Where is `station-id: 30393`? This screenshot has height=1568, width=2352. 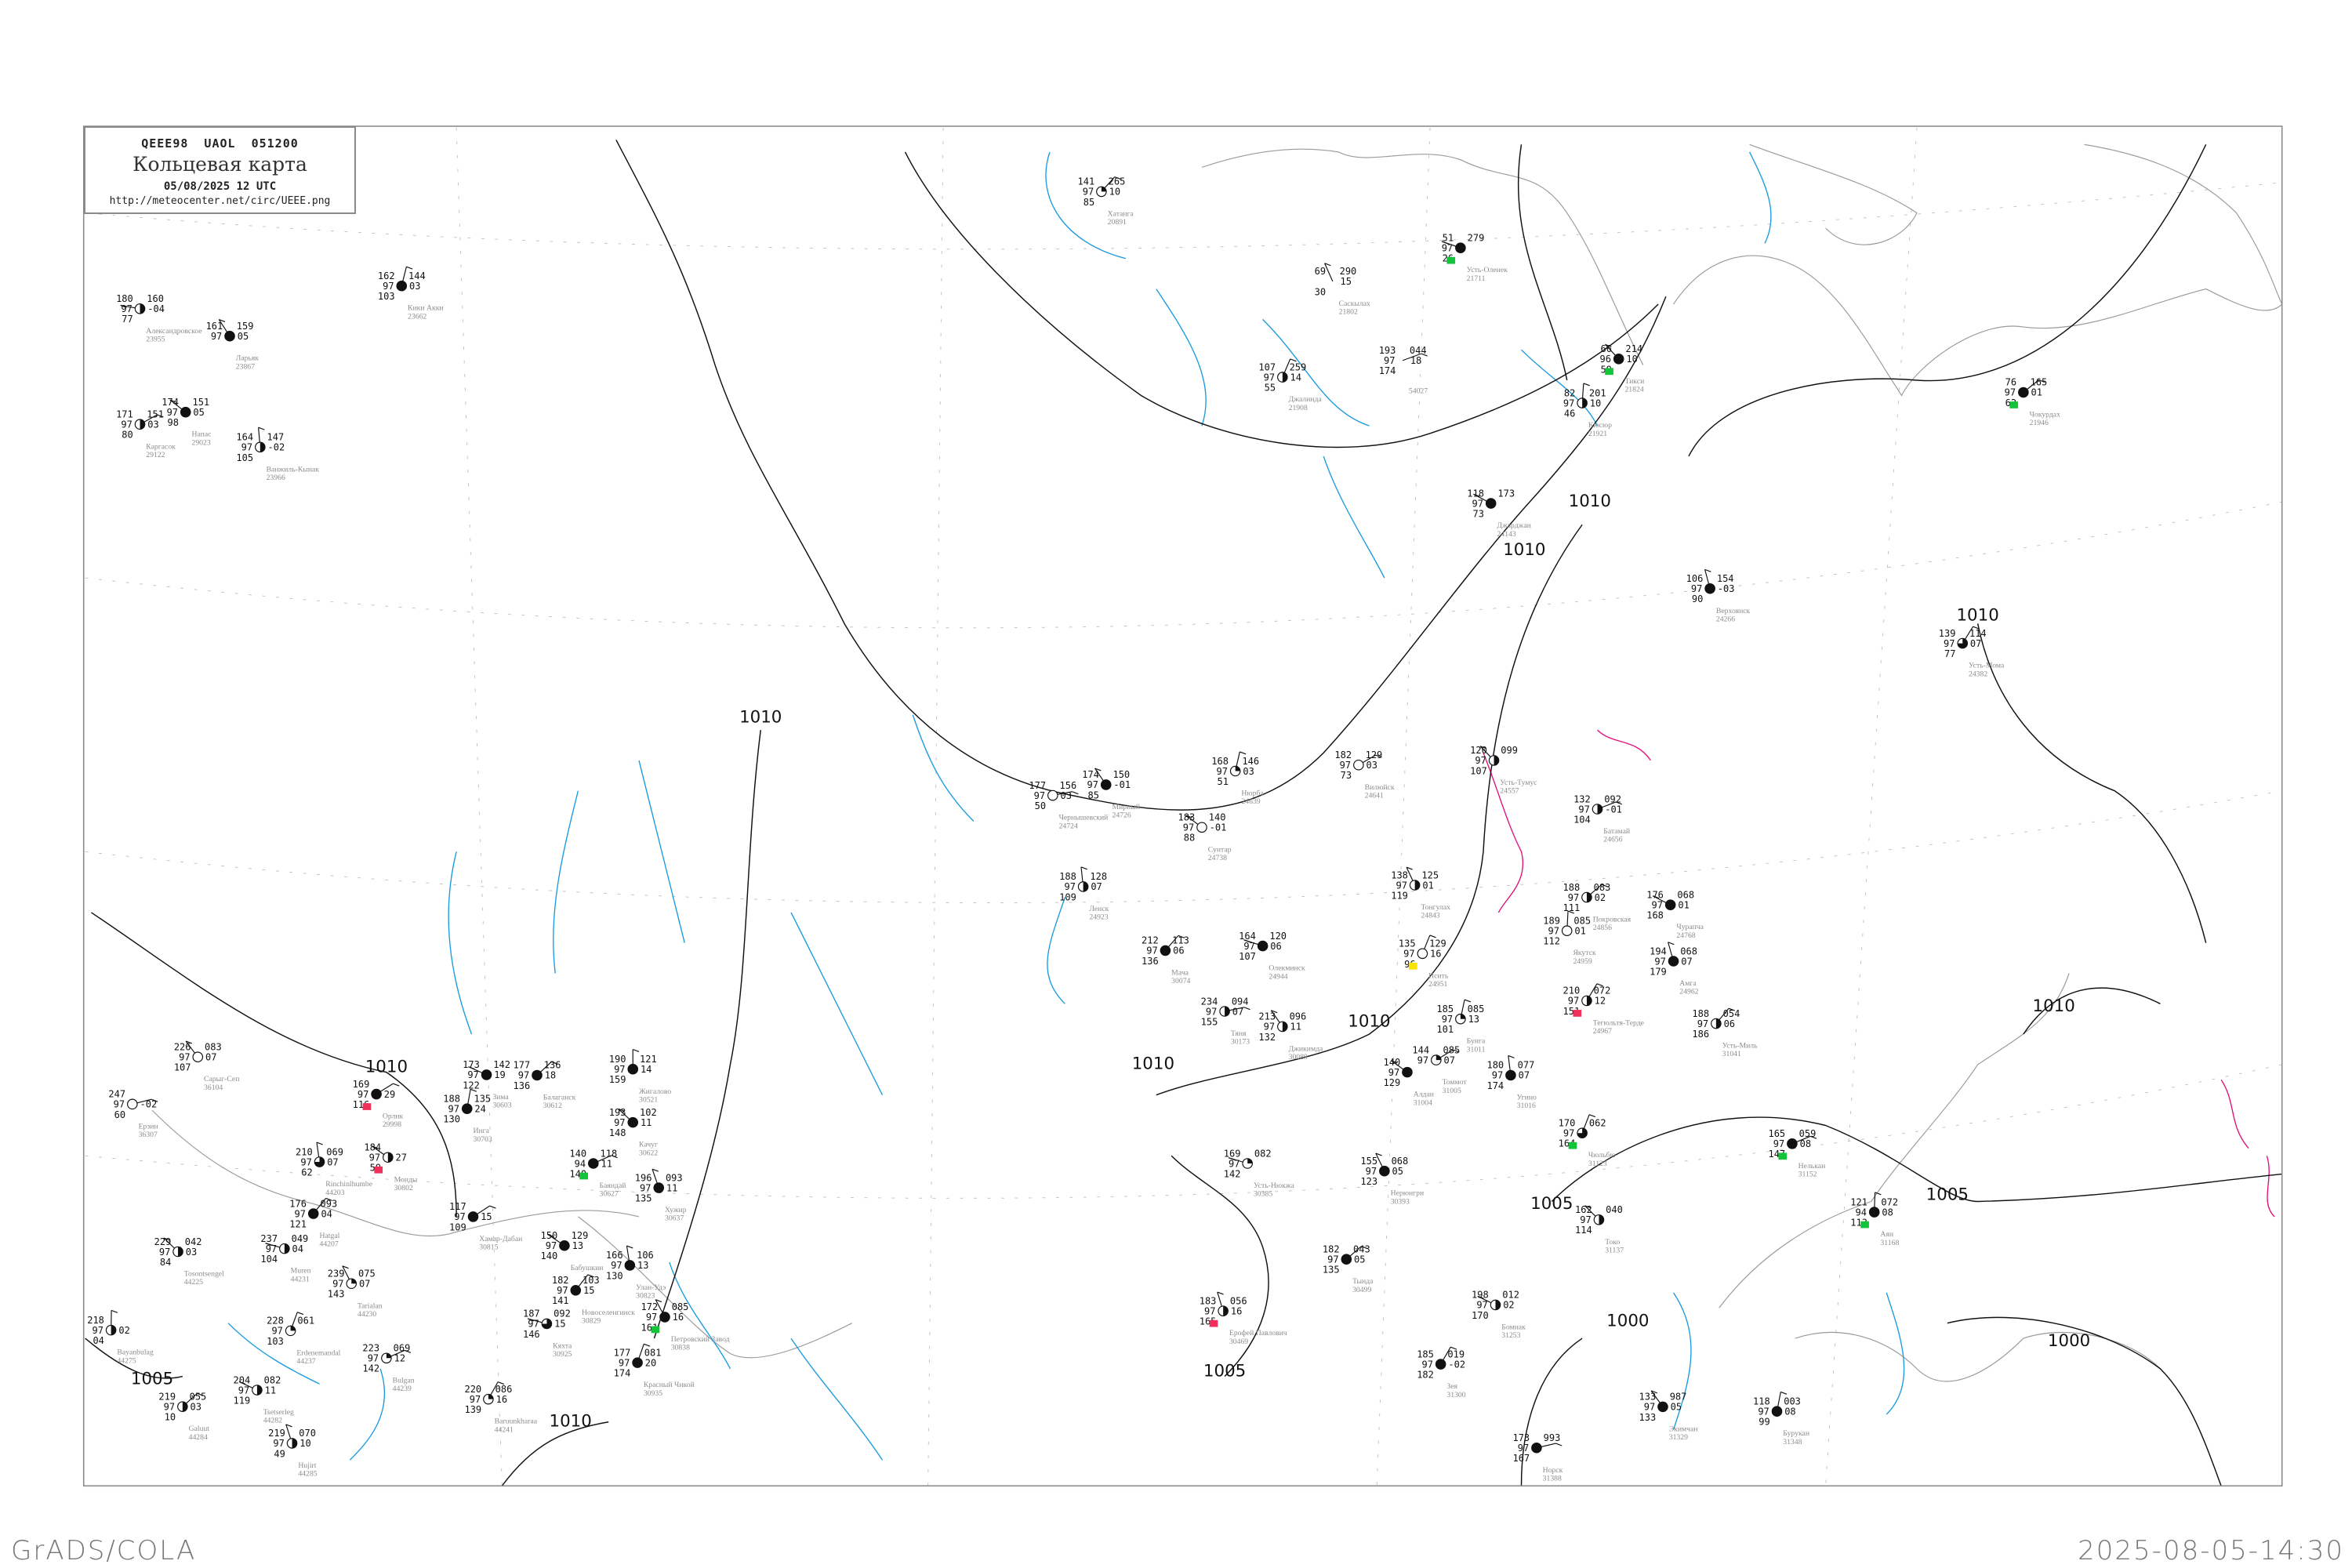 station-id: 30393 is located at coordinates (1400, 1201).